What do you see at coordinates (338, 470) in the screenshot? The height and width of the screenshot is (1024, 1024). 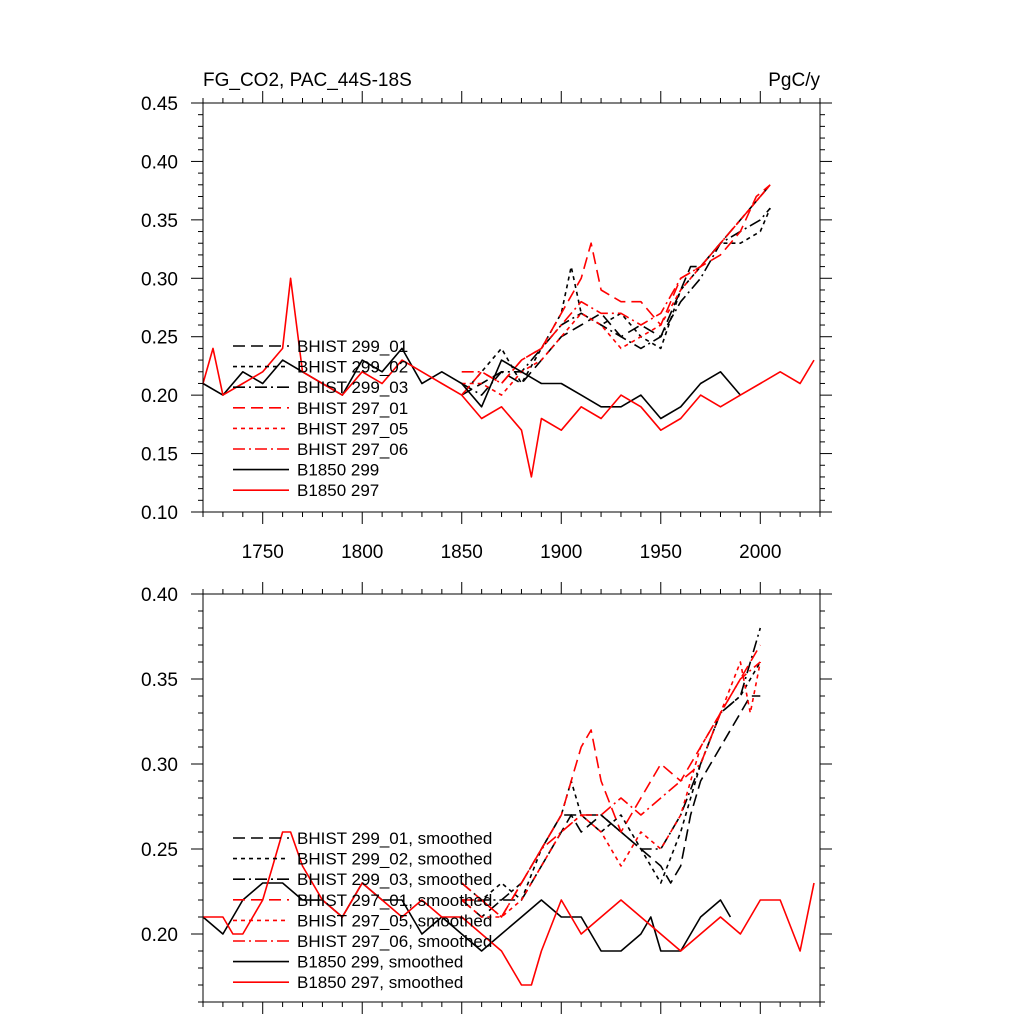 I see `top-legend-label-7: B1850 299` at bounding box center [338, 470].